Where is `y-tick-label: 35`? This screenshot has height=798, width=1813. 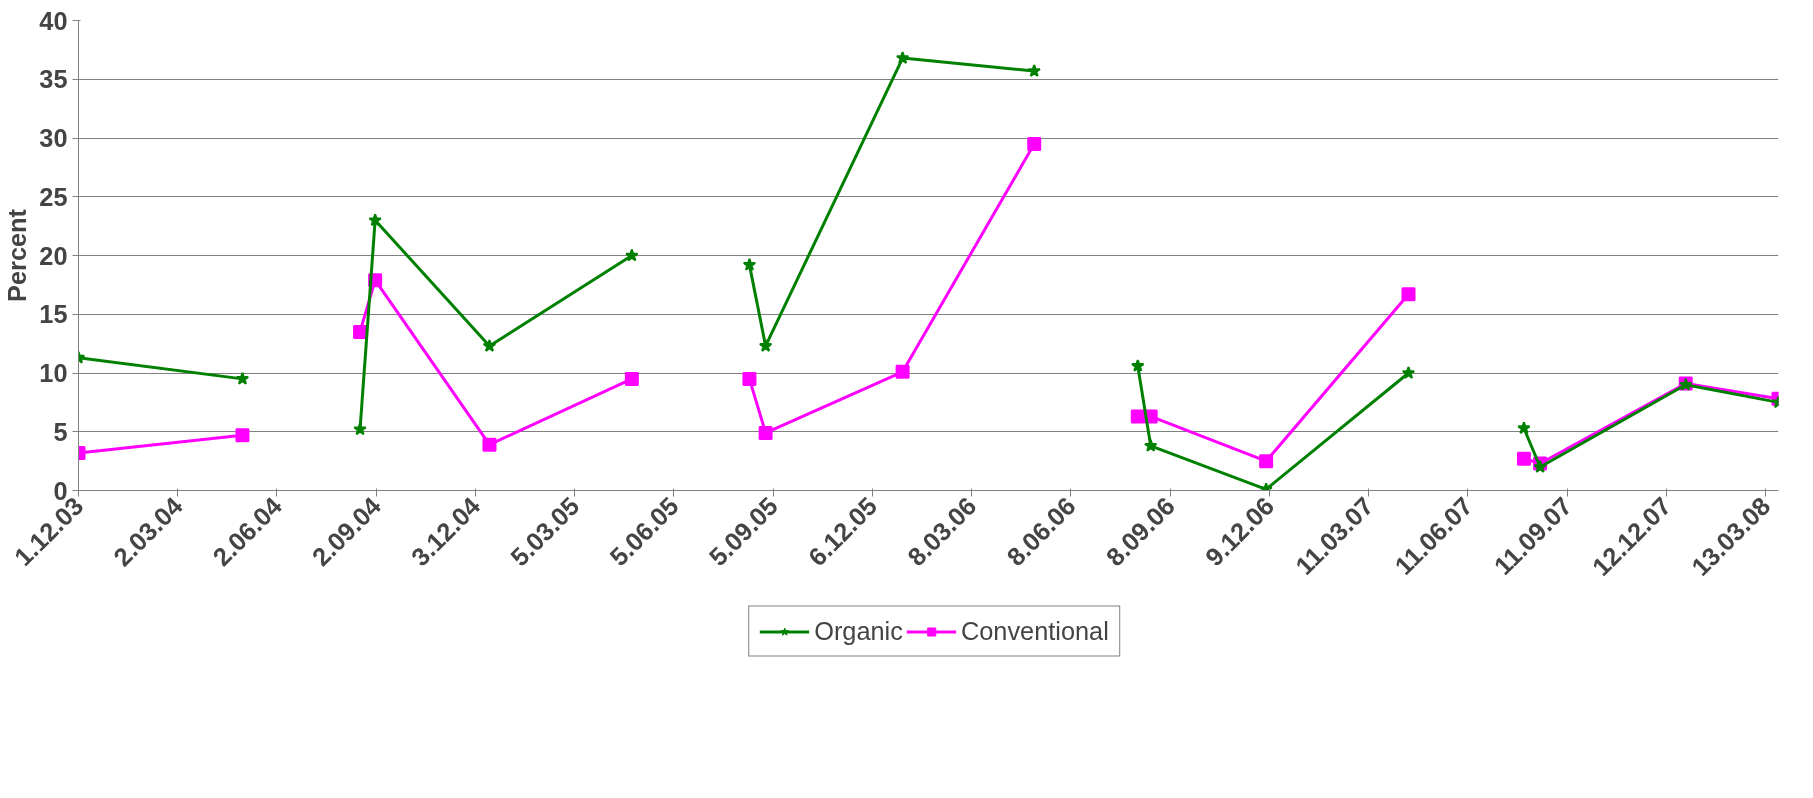 y-tick-label: 35 is located at coordinates (53, 79).